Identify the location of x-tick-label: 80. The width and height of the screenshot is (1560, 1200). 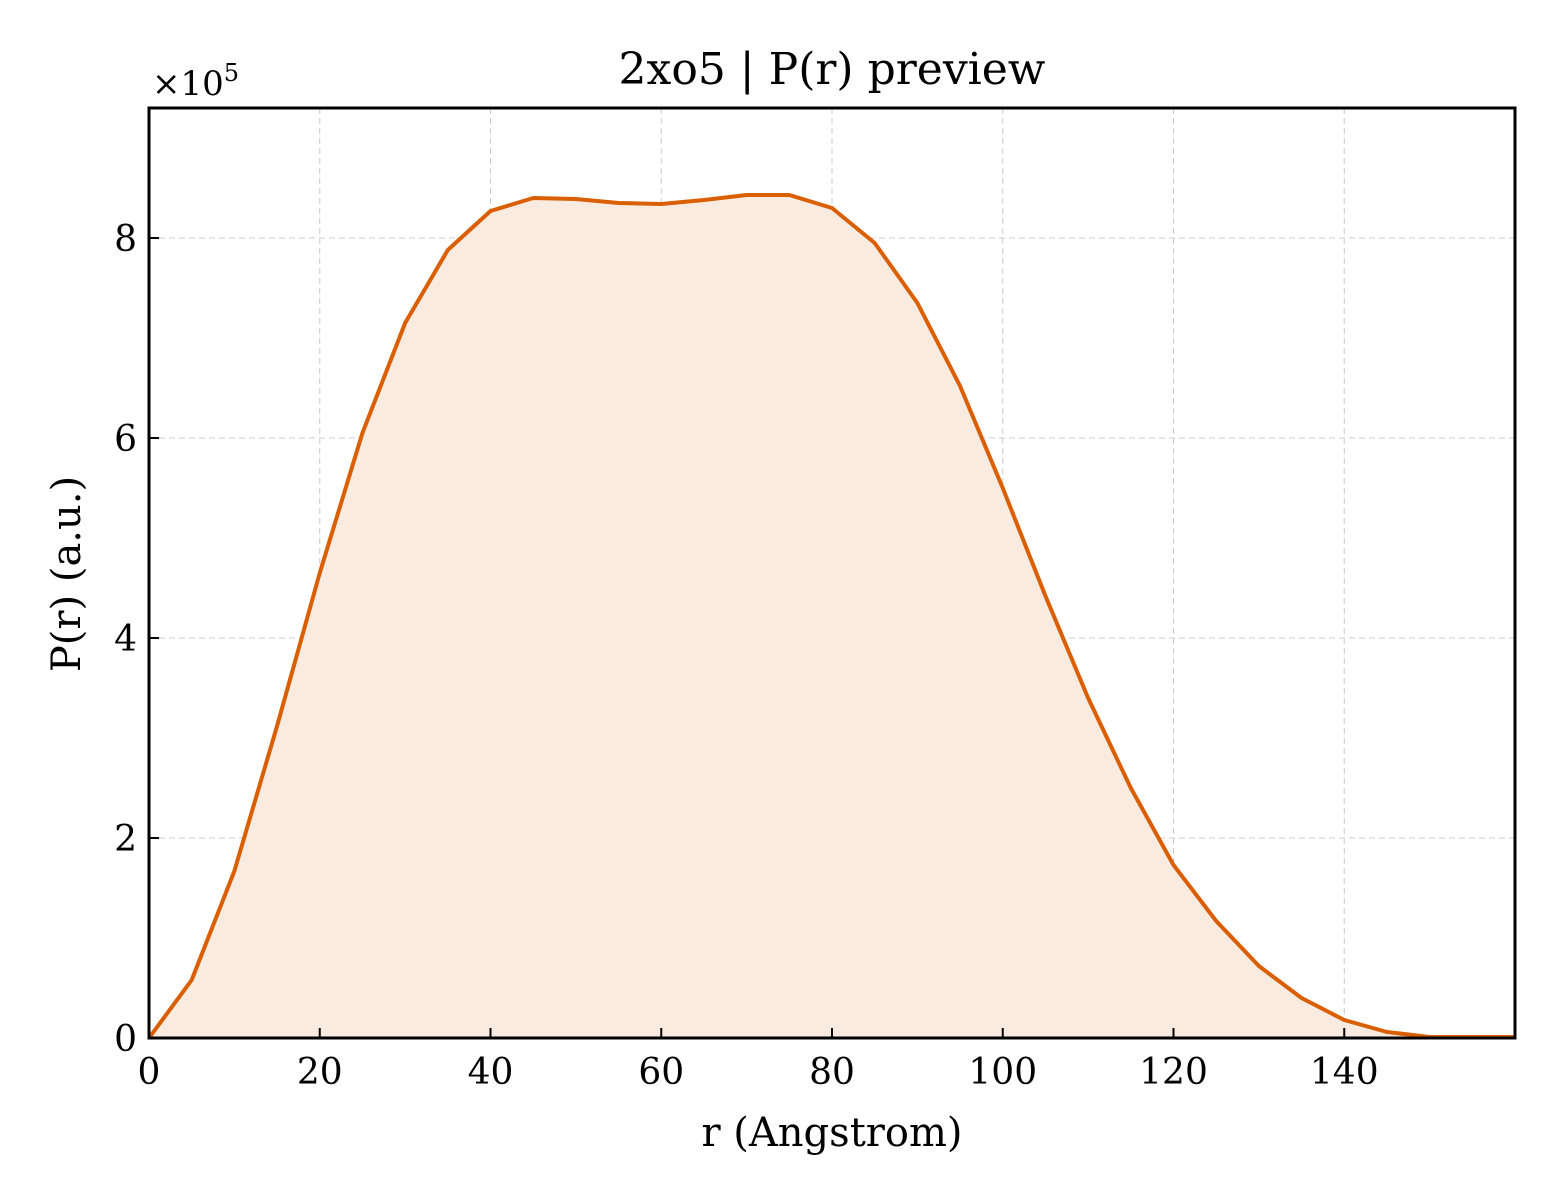
(832, 1072).